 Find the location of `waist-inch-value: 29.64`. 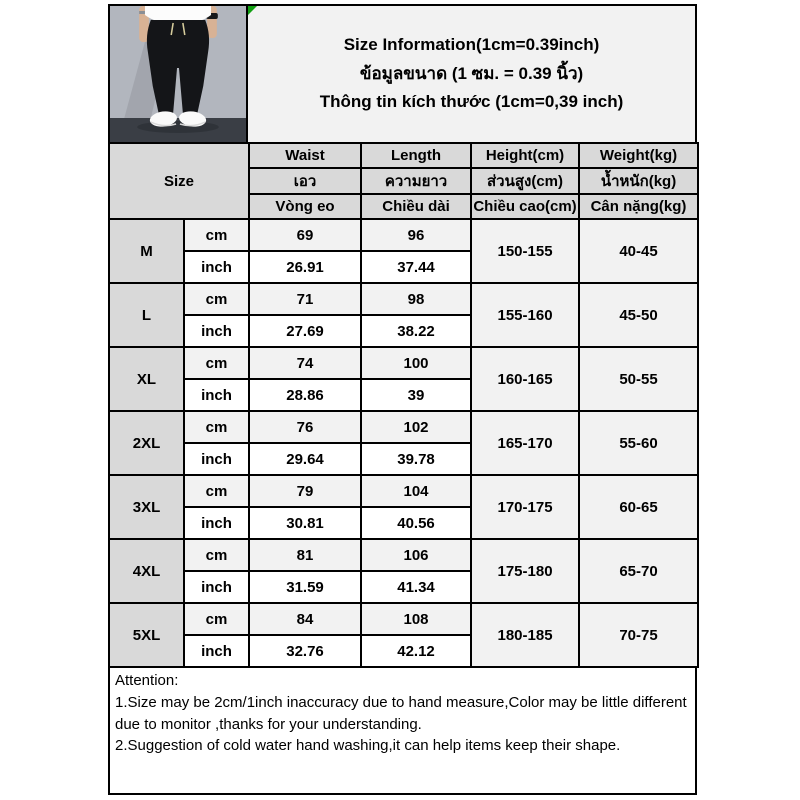

waist-inch-value: 29.64 is located at coordinates (305, 459).